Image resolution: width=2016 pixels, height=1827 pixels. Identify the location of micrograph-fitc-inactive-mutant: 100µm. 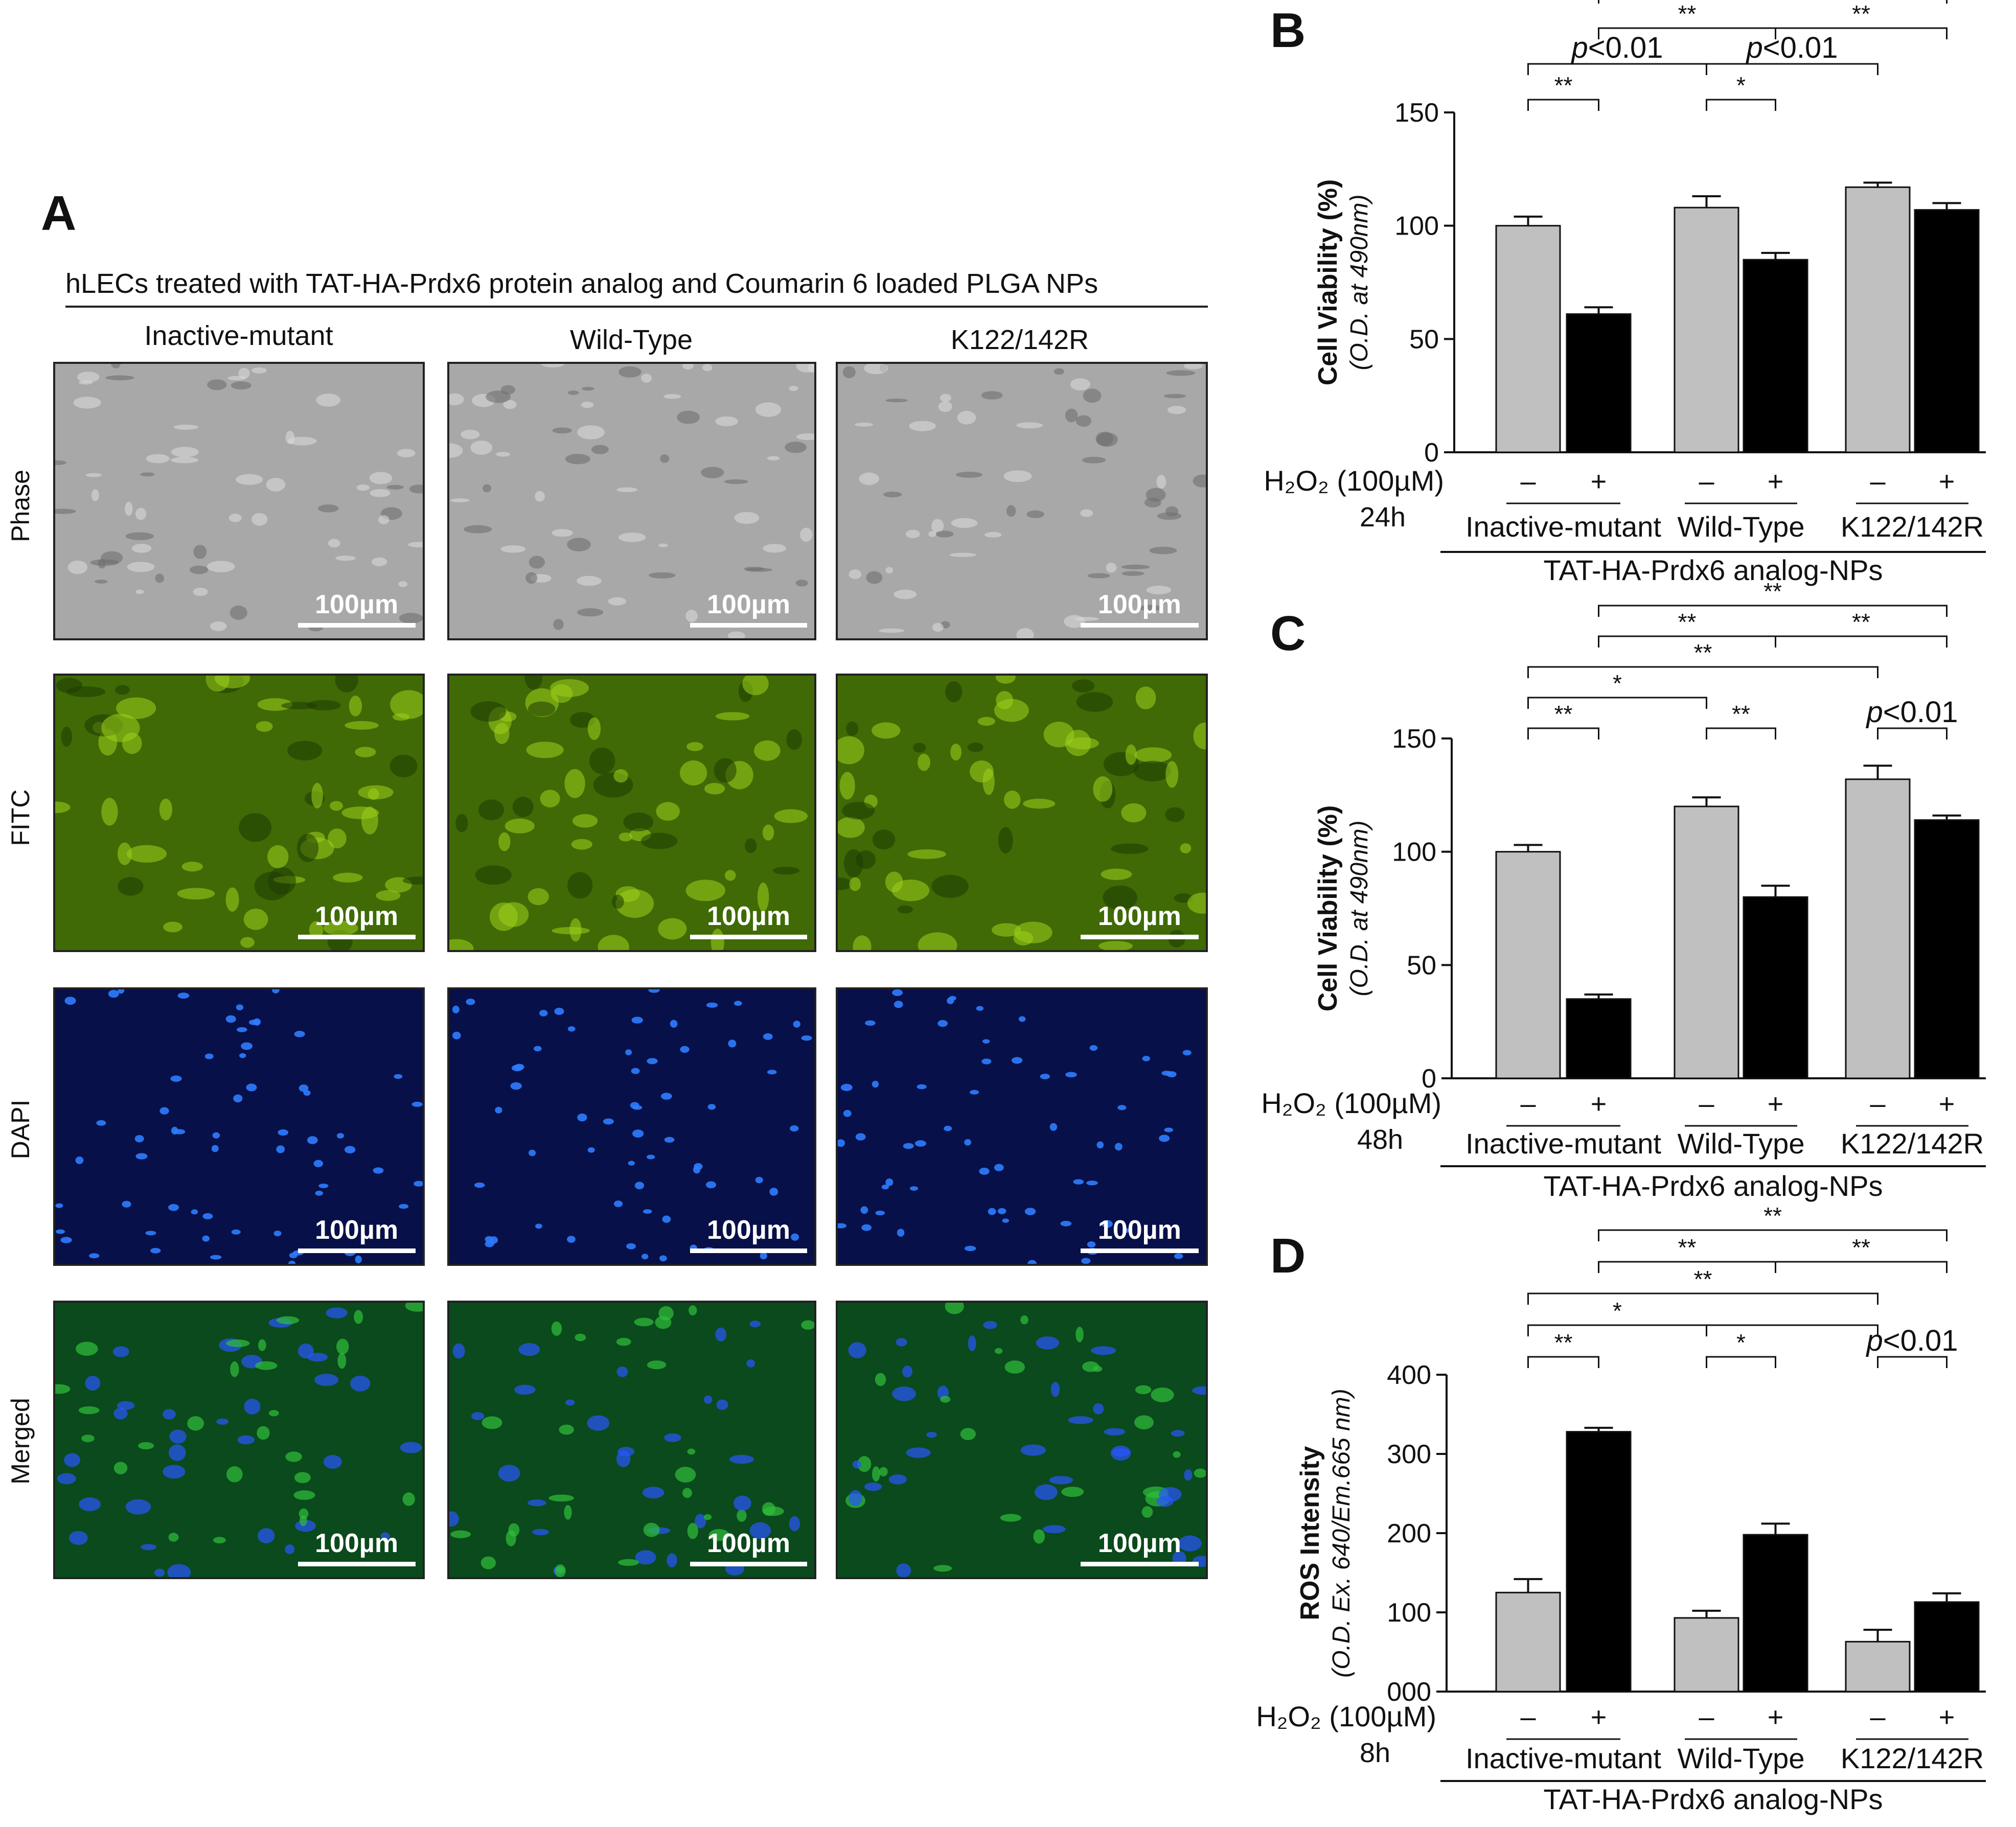
(239, 813).